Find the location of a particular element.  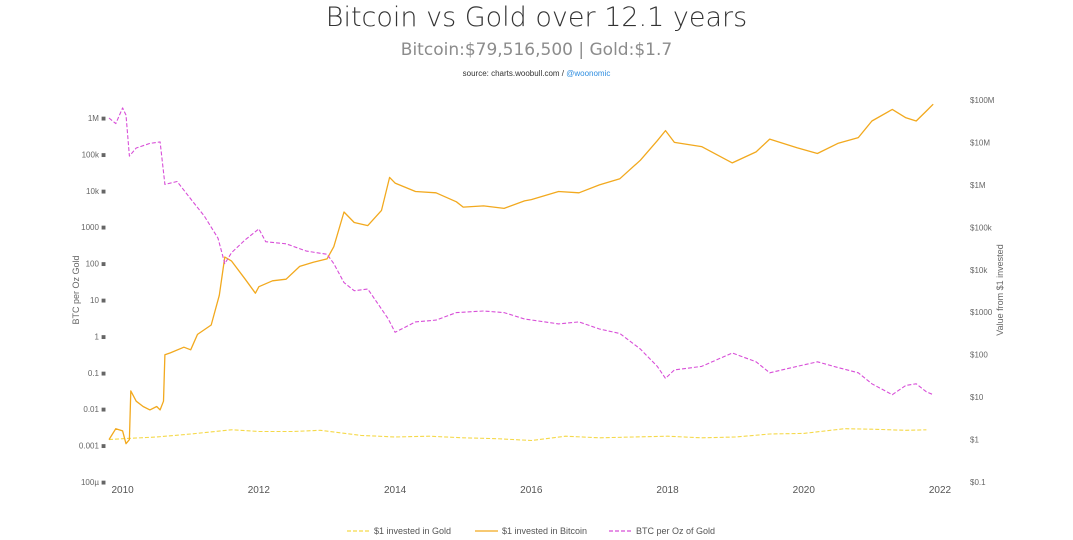

x-tick-label: 2020 is located at coordinates (804, 490).